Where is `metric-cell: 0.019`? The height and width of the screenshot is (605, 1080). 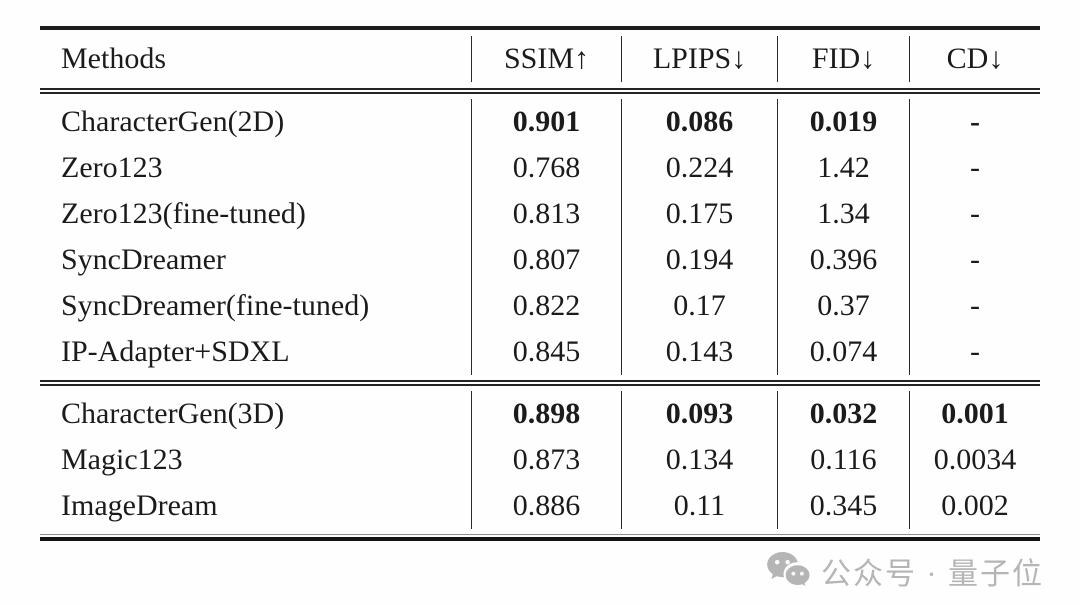 metric-cell: 0.019 is located at coordinates (843, 121).